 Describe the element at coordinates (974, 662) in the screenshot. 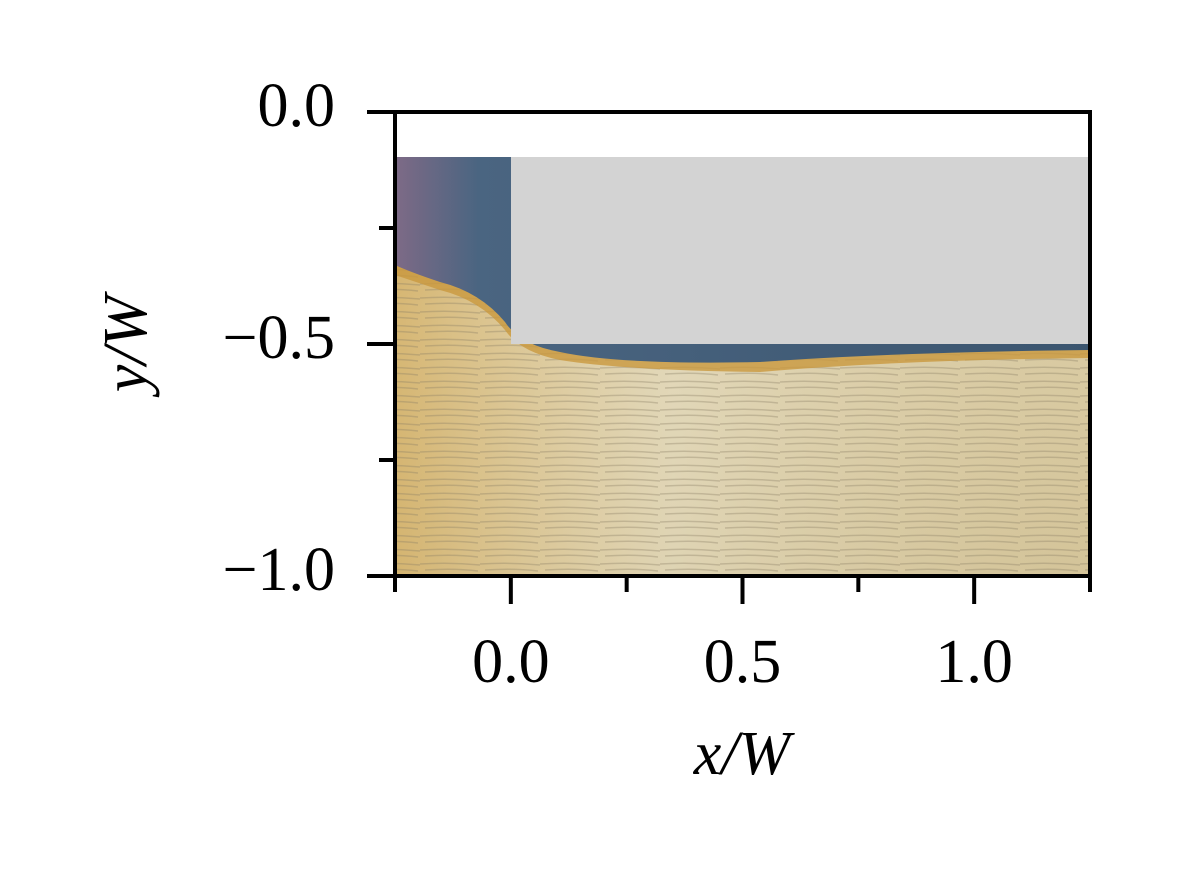

I see `x-tick-label: 1.0` at that location.